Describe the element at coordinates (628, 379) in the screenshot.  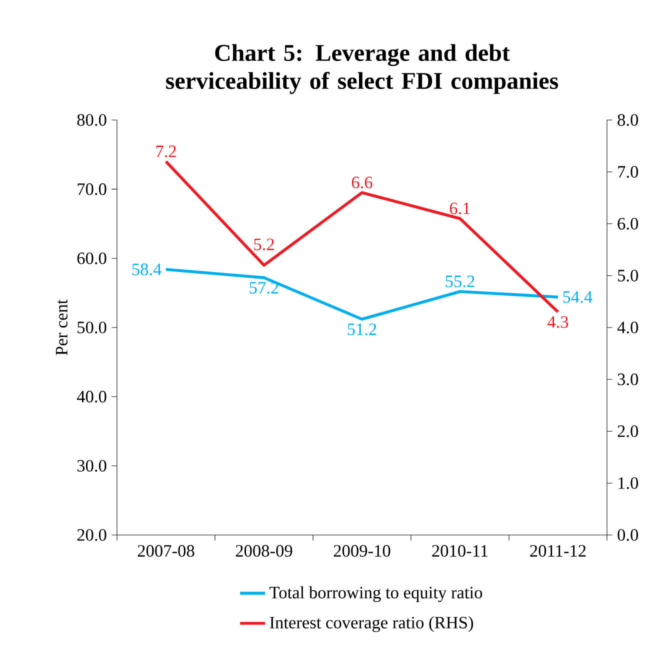
I see `y2-tick-label: 3.0` at that location.